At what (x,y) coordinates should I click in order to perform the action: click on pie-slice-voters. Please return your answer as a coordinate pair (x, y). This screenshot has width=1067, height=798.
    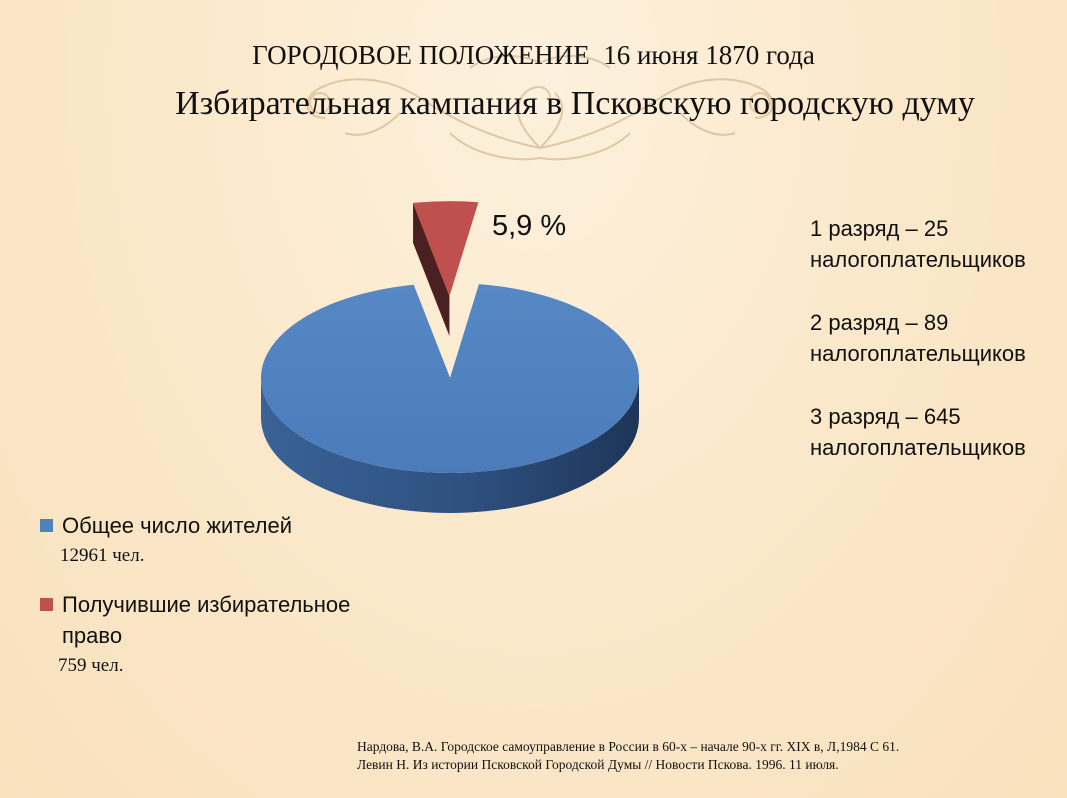
    Looking at the image, I should click on (446, 249).